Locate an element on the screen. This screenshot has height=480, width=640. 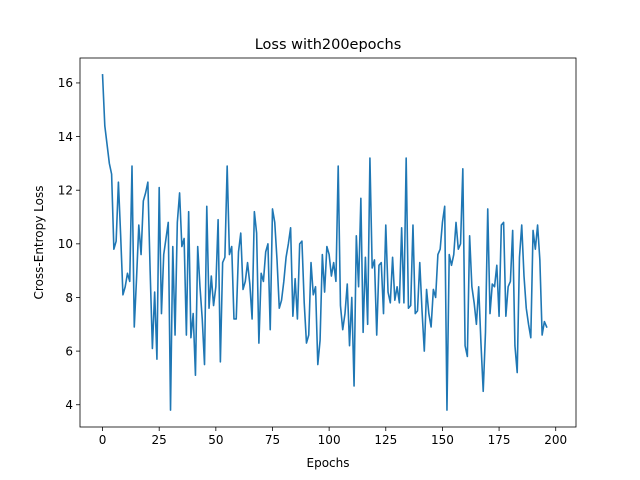
x-tick-label: 75 is located at coordinates (272, 440).